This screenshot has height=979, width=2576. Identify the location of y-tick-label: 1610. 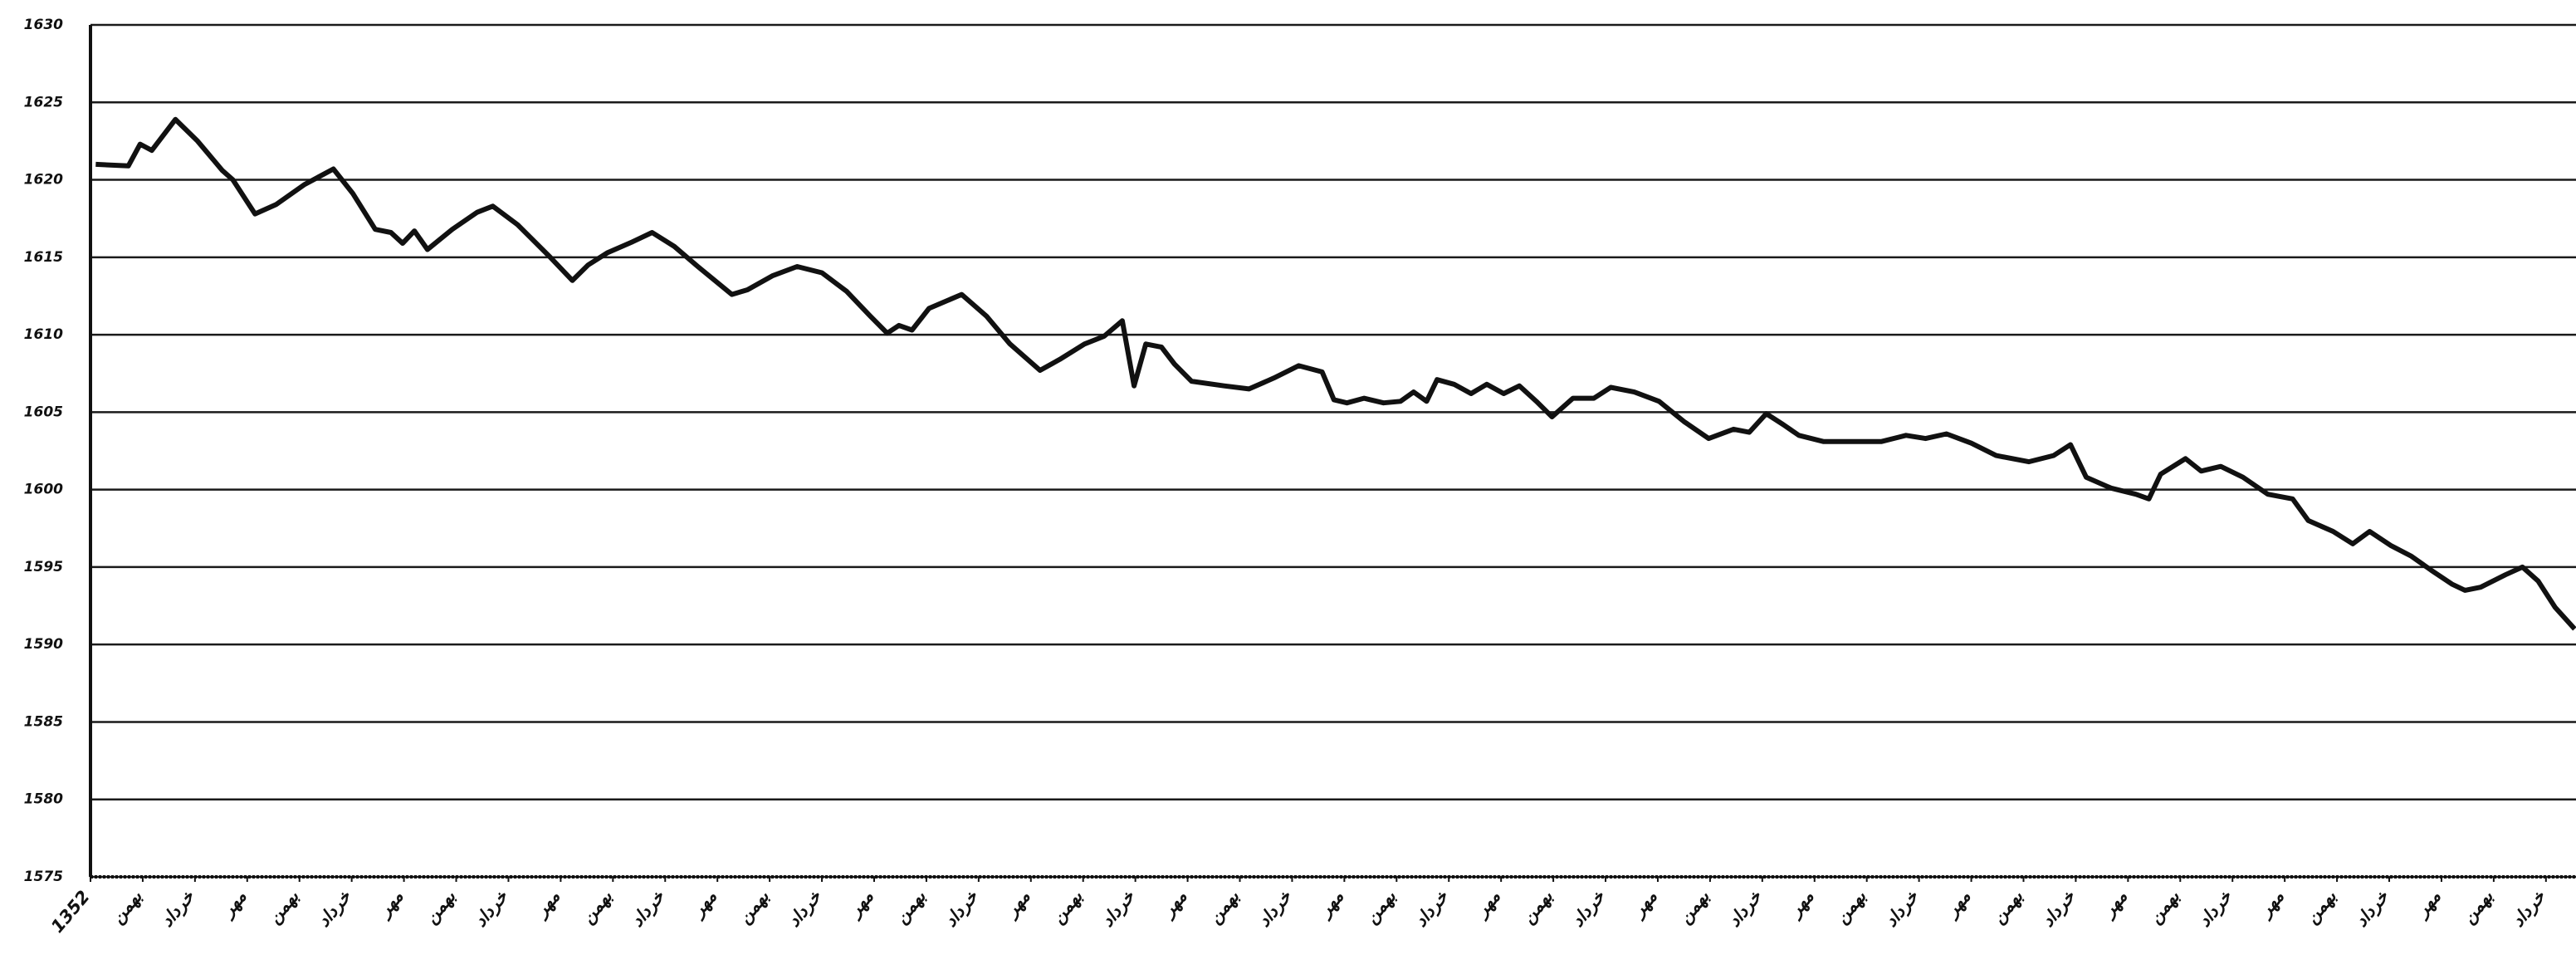
(43, 334).